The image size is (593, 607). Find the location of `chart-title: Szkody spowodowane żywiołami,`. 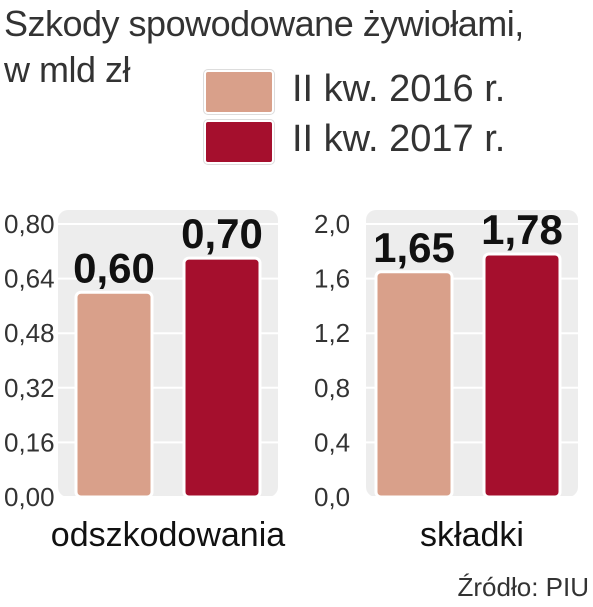

chart-title: Szkody spowodowane żywiołami, is located at coordinates (264, 23).